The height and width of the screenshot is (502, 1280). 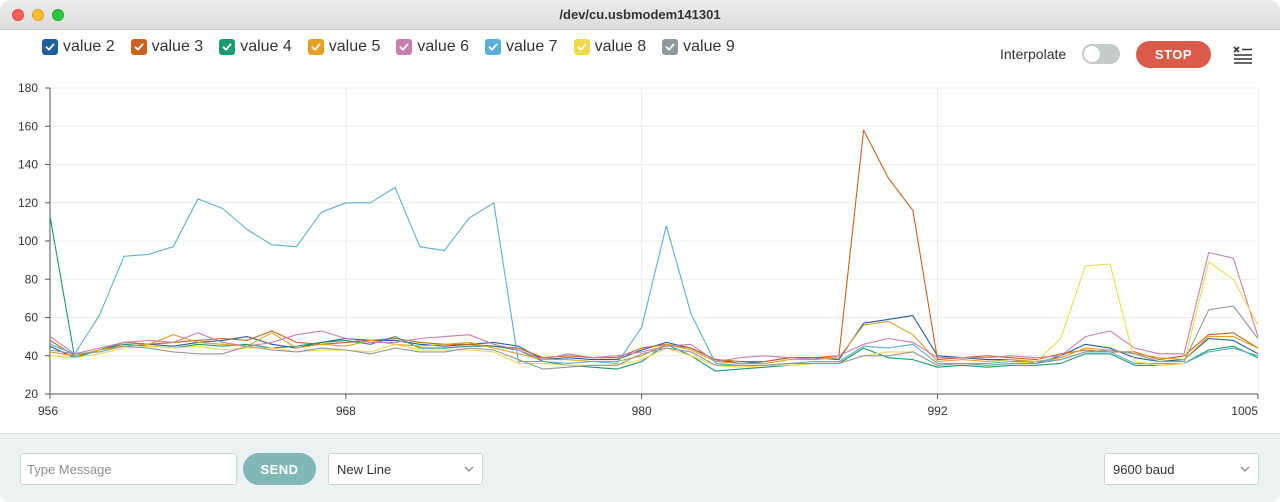 What do you see at coordinates (266, 46) in the screenshot?
I see `legend-label: value 4` at bounding box center [266, 46].